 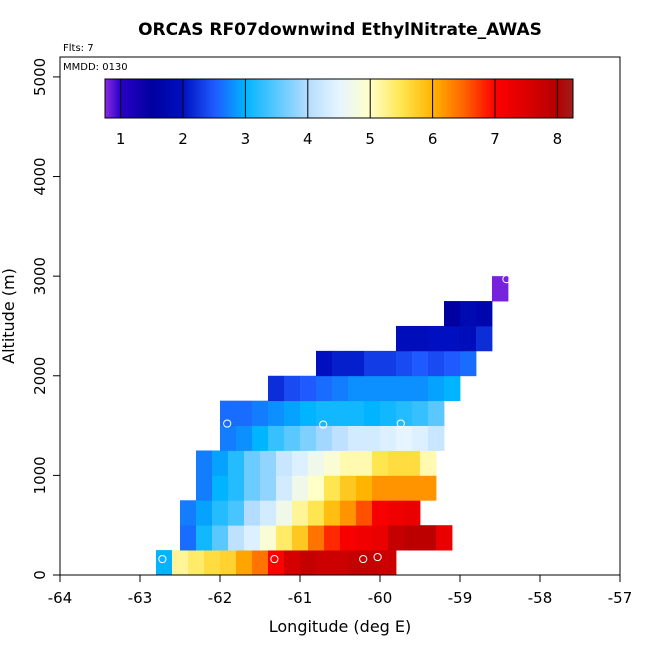 What do you see at coordinates (340, 626) in the screenshot?
I see `x-axis-label: Longitude (deg E)` at bounding box center [340, 626].